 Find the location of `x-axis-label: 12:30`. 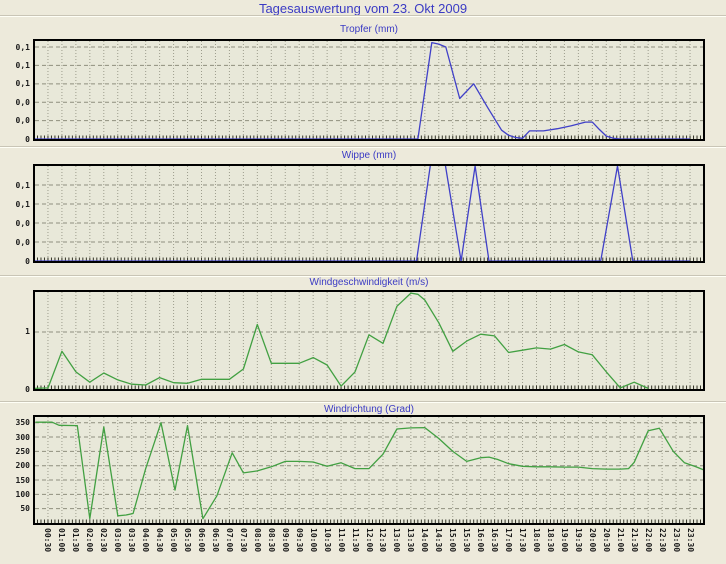

x-axis-label: 12:30 is located at coordinates (383, 540).